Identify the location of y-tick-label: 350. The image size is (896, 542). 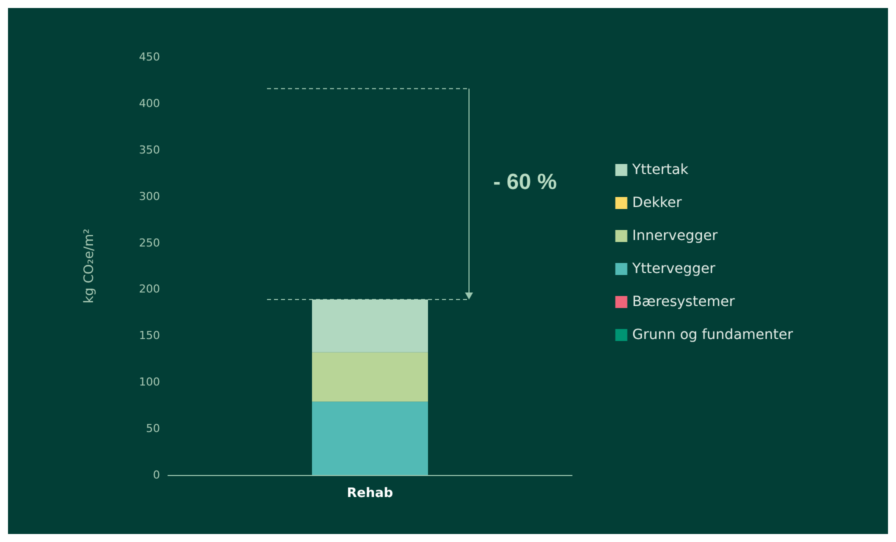
(149, 149).